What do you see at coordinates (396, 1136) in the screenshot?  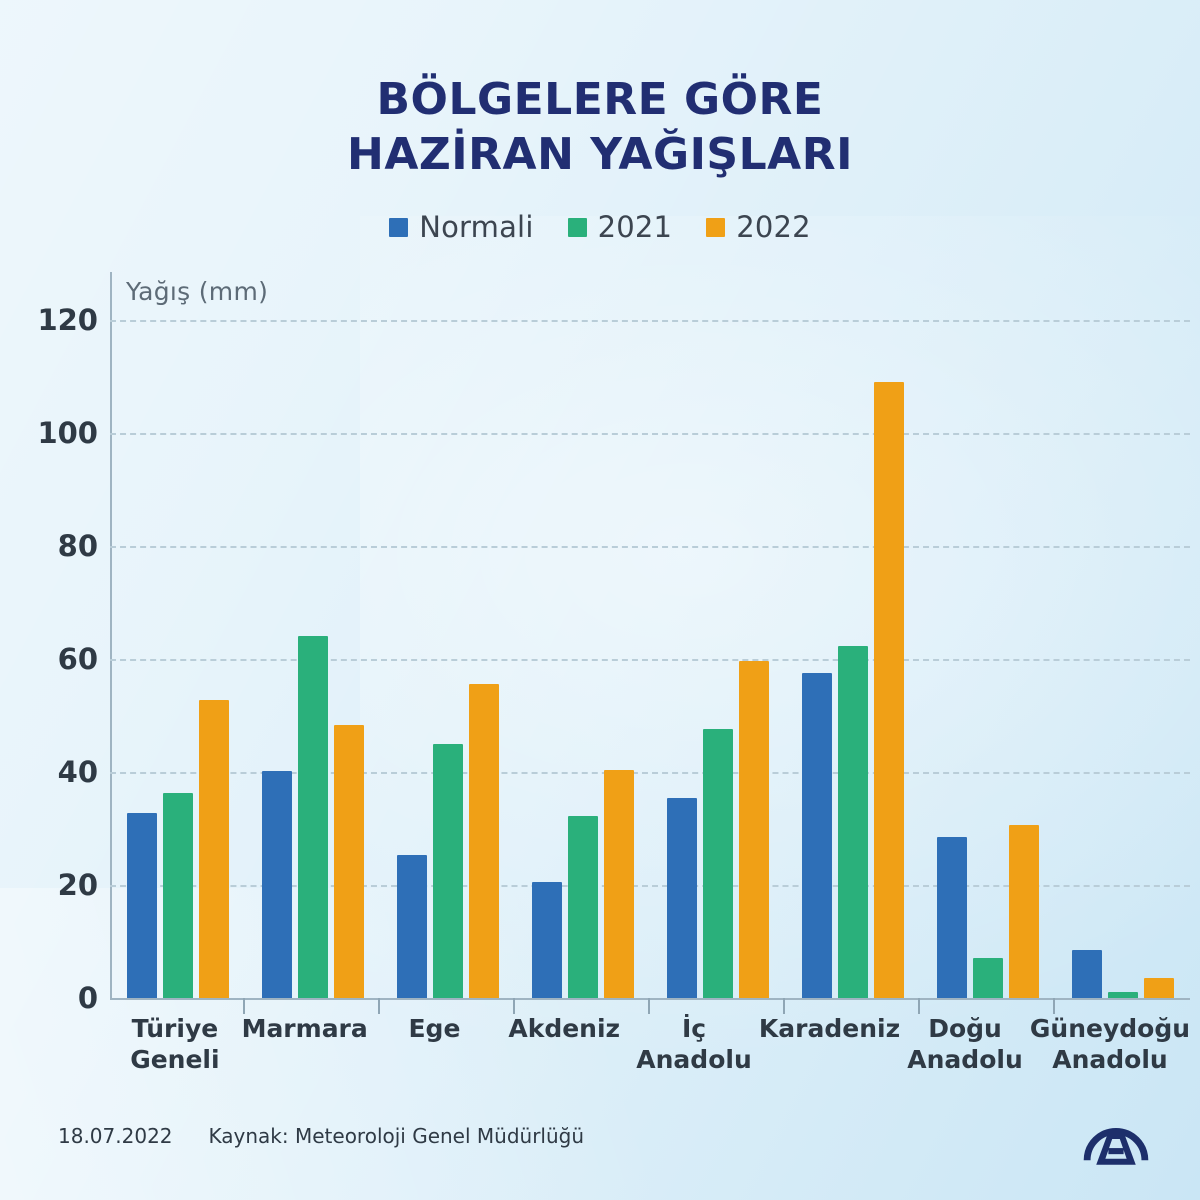 I see `footer-source: Kaynak: Meteoroloji Genel Müdürlüğü` at bounding box center [396, 1136].